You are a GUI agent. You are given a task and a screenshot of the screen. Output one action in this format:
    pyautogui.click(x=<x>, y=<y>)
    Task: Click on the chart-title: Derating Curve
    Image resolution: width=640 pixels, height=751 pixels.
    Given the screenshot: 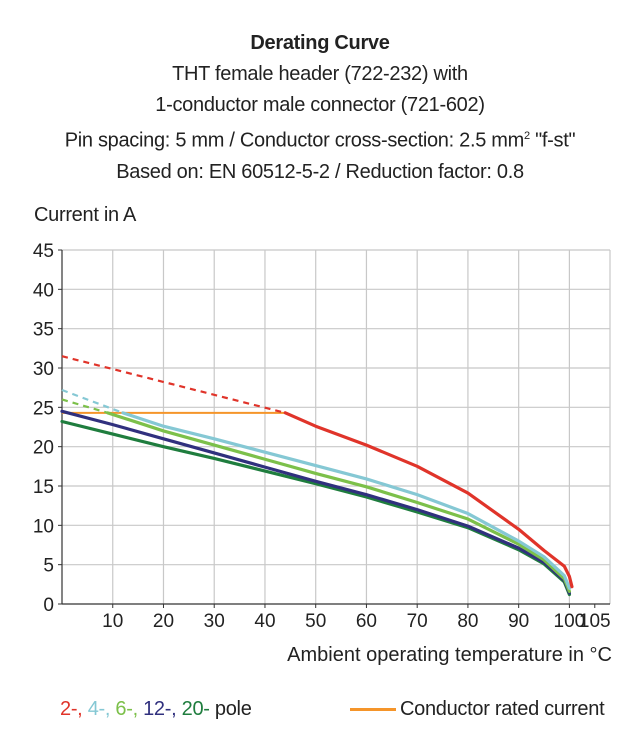 What is the action you would take?
    pyautogui.click(x=320, y=43)
    